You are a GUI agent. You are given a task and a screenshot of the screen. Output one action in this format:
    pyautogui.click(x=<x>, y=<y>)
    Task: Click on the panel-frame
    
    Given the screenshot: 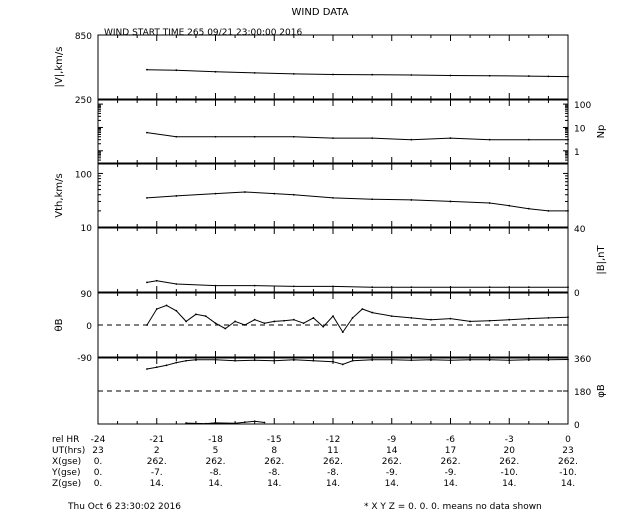 What is the action you would take?
    pyautogui.click(x=333, y=131)
    